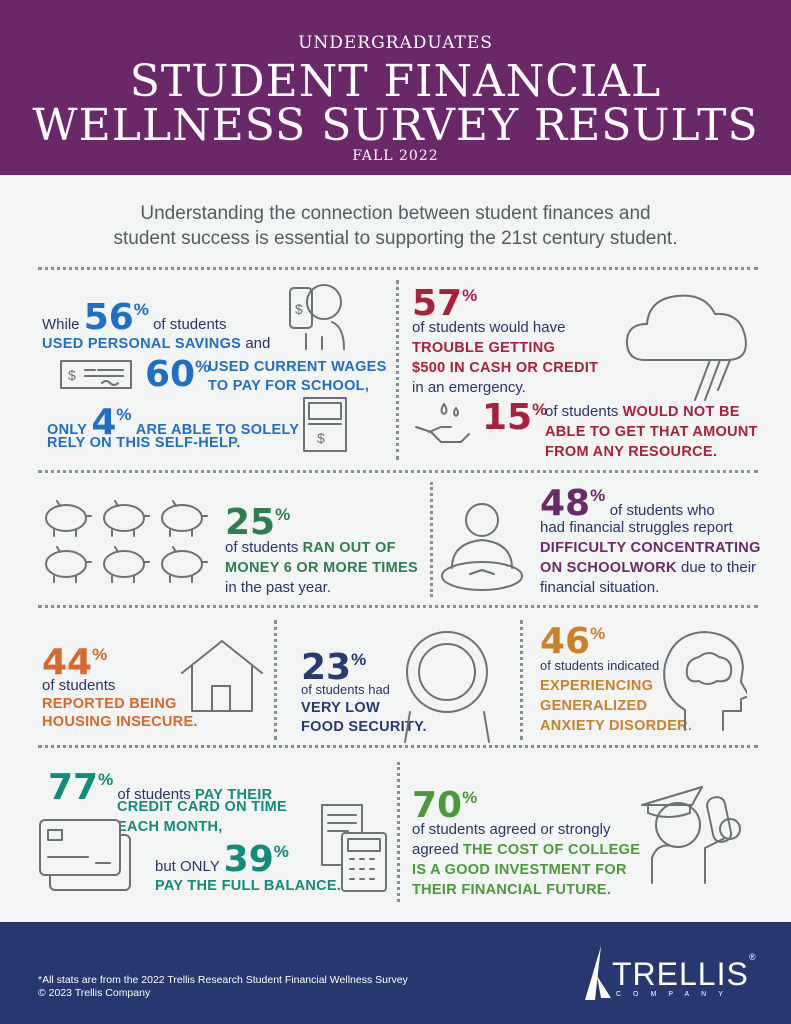  What do you see at coordinates (217, 430) in the screenshot?
I see `caption: ARE ABLE TO SOLELY` at bounding box center [217, 430].